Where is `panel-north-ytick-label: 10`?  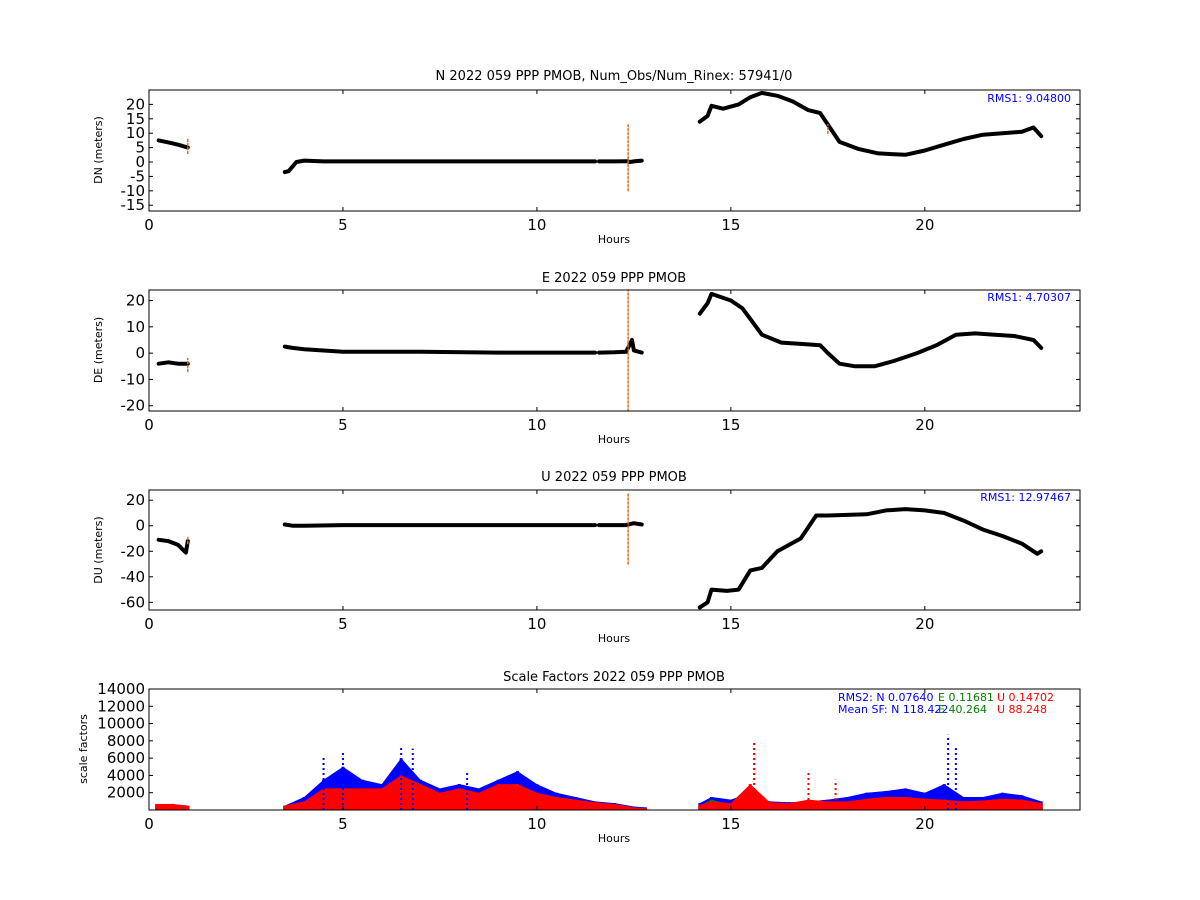
panel-north-ytick-label: 10 is located at coordinates (135, 133).